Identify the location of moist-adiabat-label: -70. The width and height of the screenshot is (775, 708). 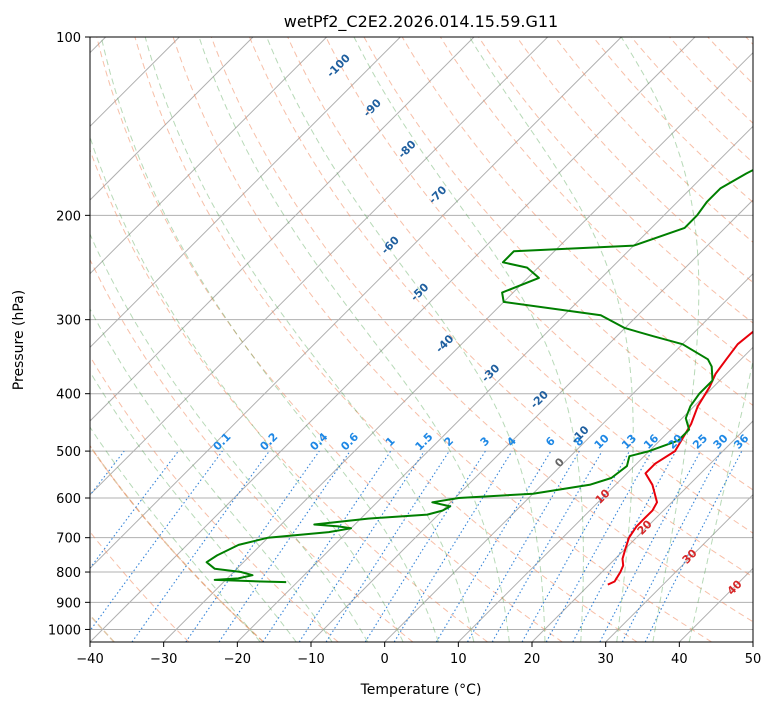
(437, 194).